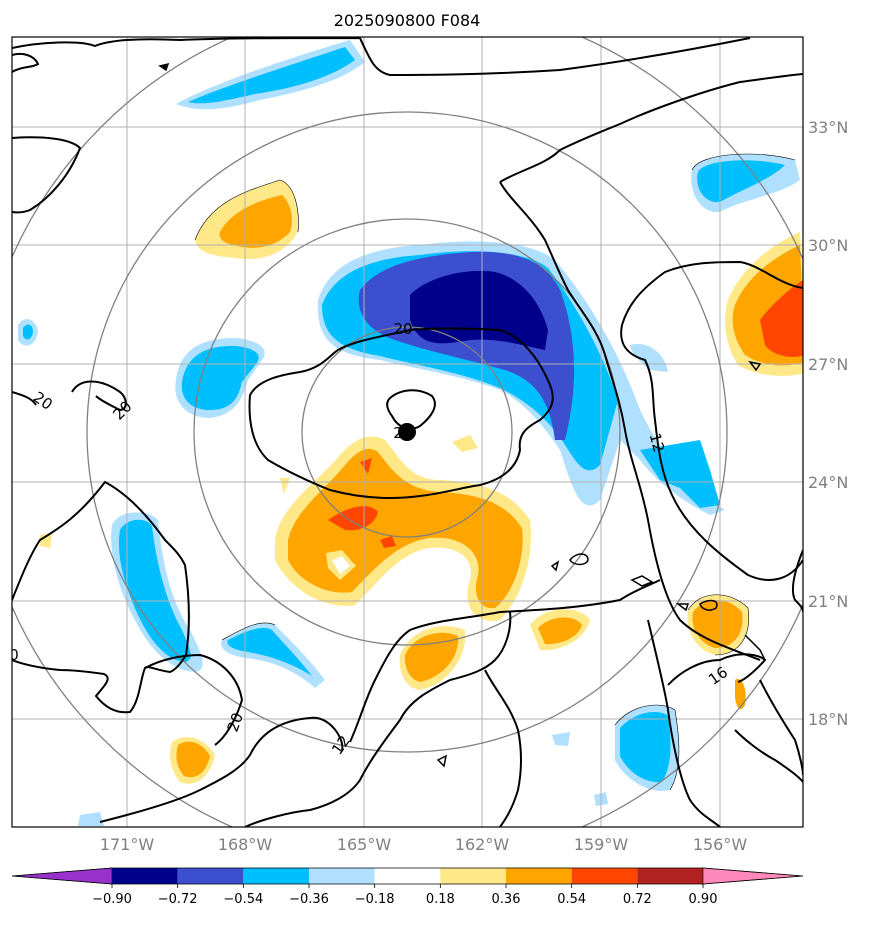  I want to click on lon-label: 159°W, so click(601, 844).